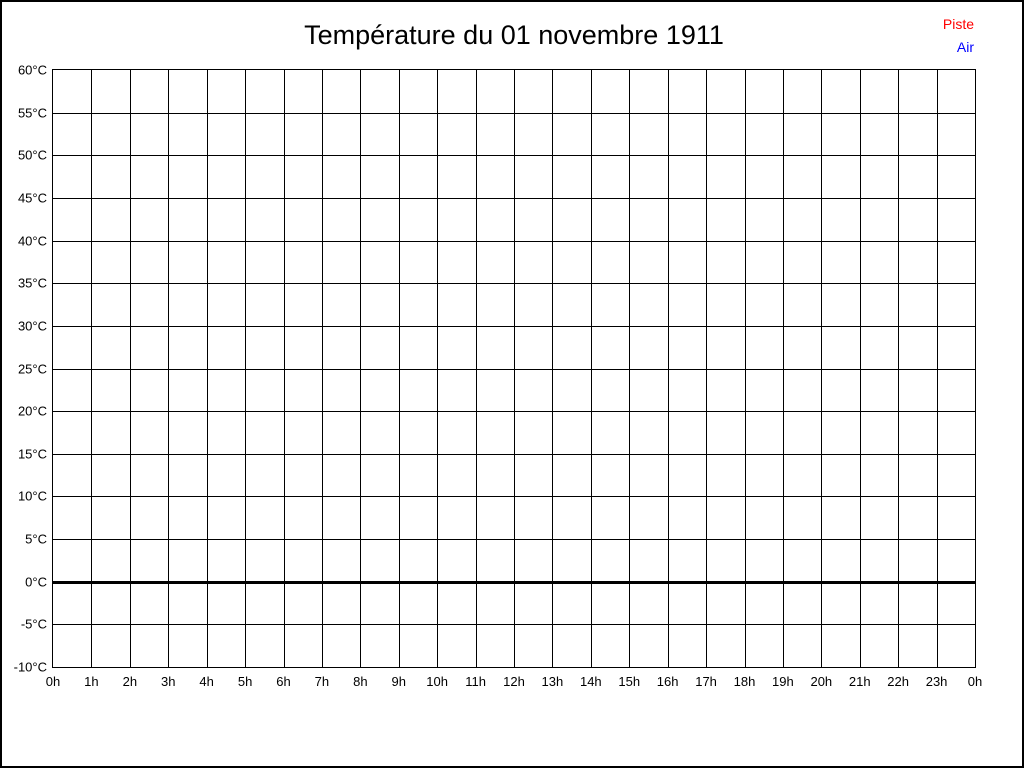 The image size is (1024, 768). I want to click on y-axis-tick-label: 5°C, so click(36, 539).